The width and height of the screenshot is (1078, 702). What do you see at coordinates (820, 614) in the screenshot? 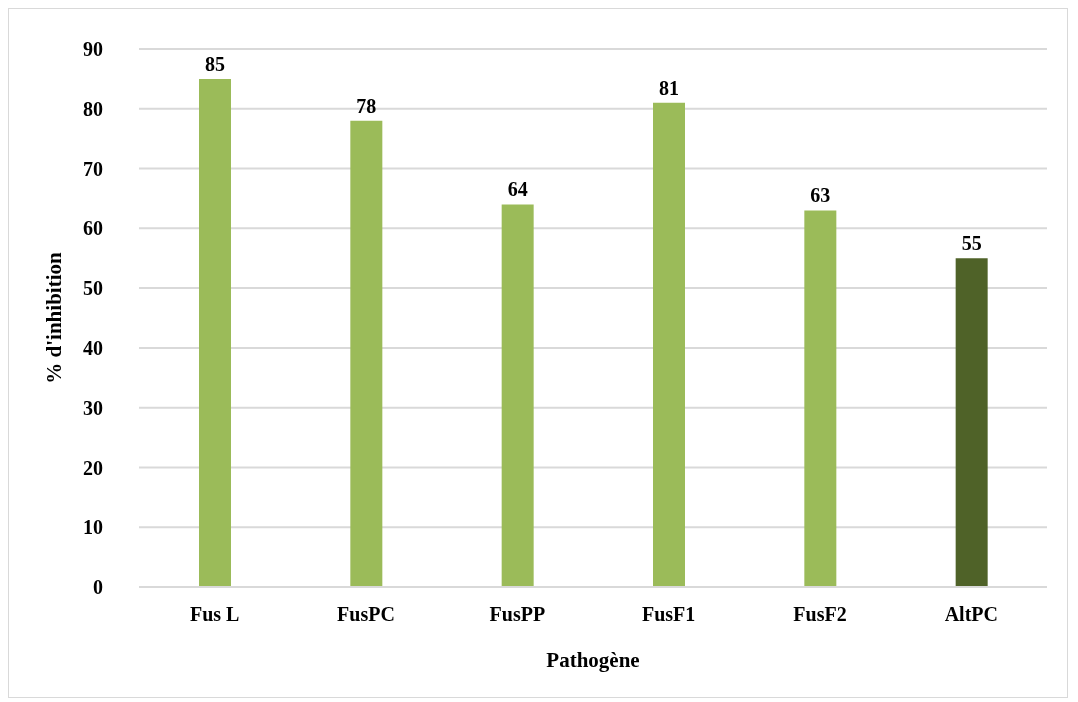
I see `x-tick-label: FusF2` at bounding box center [820, 614].